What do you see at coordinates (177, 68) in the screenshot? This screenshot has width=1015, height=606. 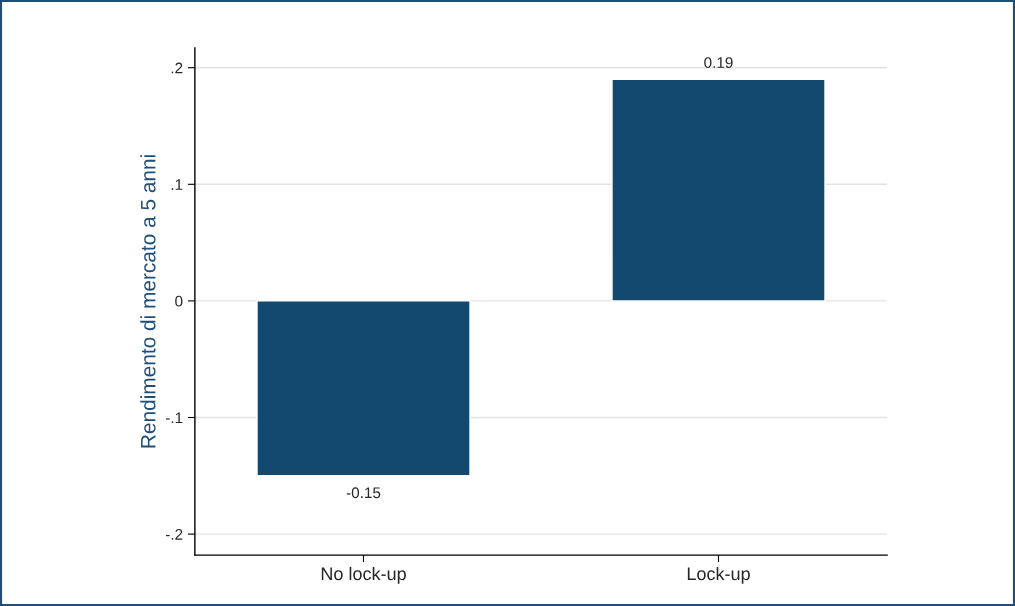 I see `y-tick-label: .2` at bounding box center [177, 68].